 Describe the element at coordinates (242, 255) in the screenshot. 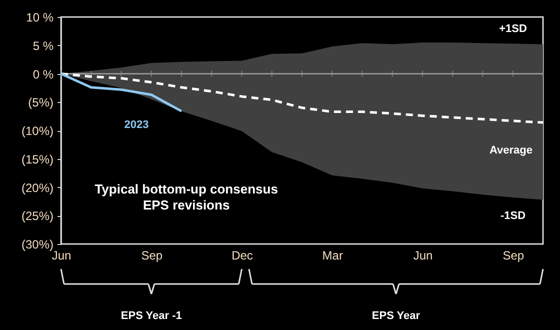

I see `x-tick-label: Dec` at that location.